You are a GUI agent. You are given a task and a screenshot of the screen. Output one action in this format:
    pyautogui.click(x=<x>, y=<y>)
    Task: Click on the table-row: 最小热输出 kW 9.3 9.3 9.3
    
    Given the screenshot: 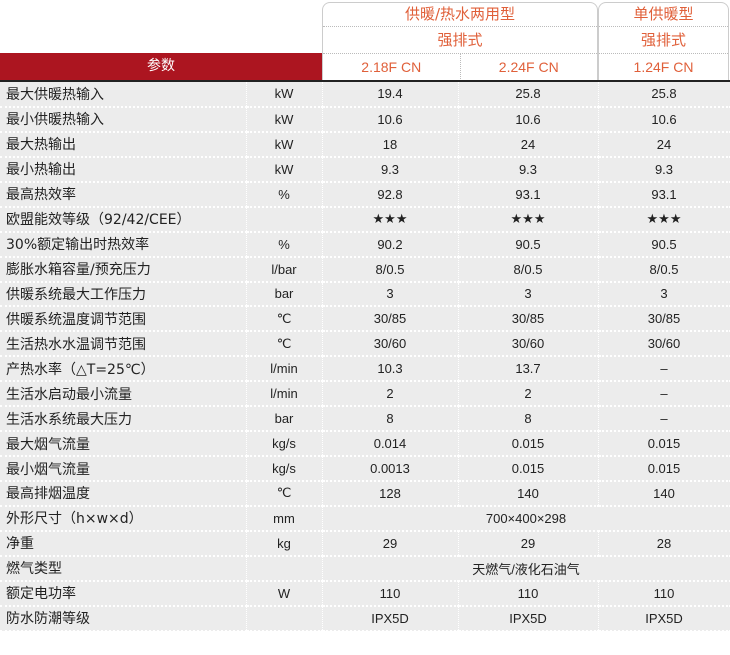 What is the action you would take?
    pyautogui.click(x=365, y=169)
    